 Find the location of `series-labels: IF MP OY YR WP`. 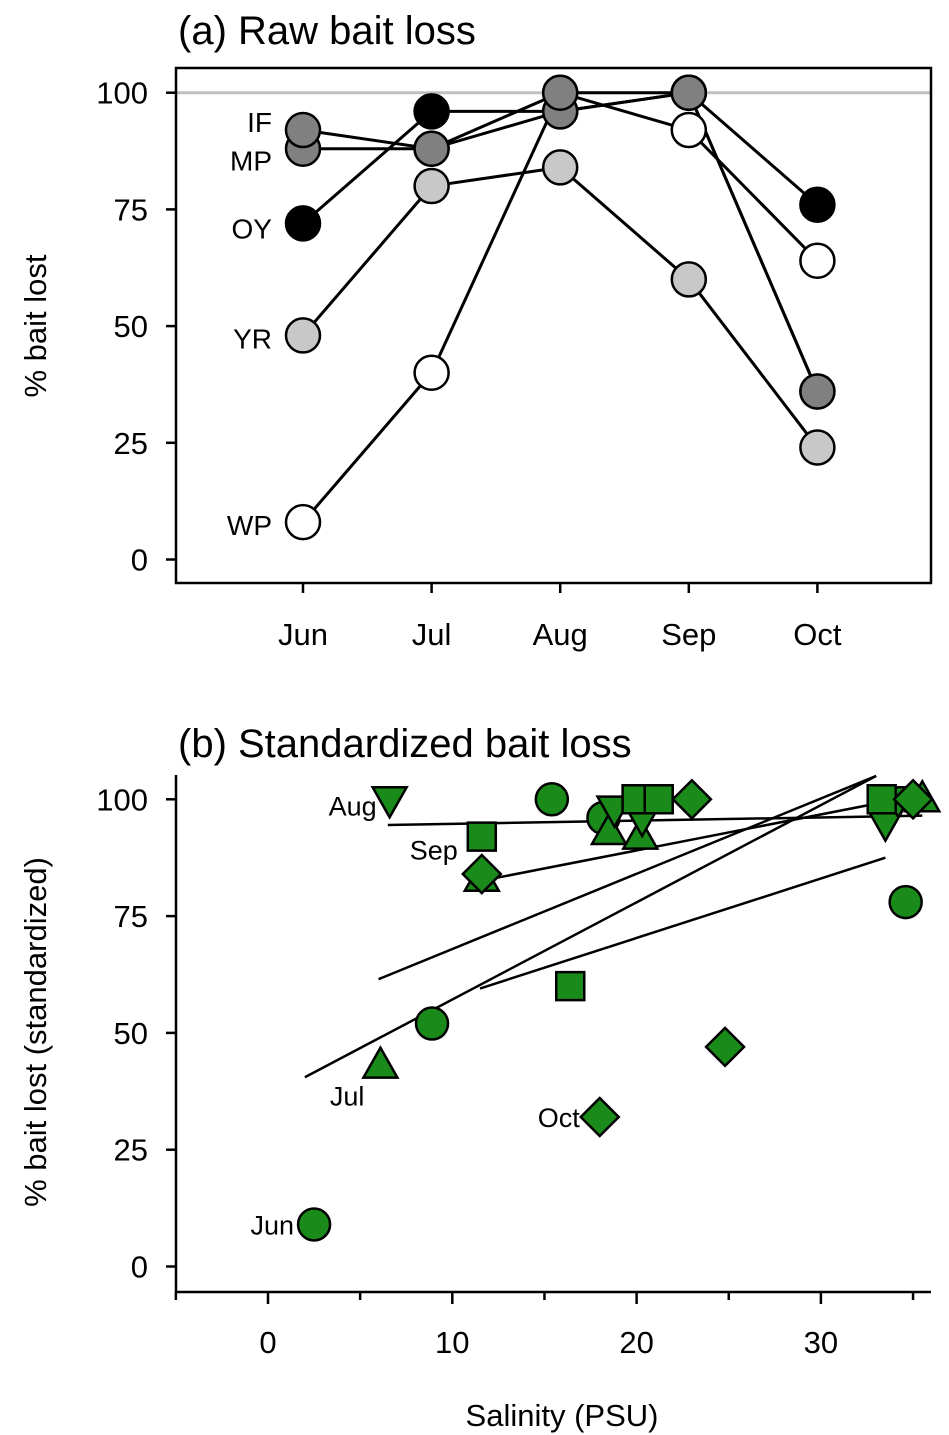

series-labels: IF MP OY YR WP is located at coordinates (249, 324).